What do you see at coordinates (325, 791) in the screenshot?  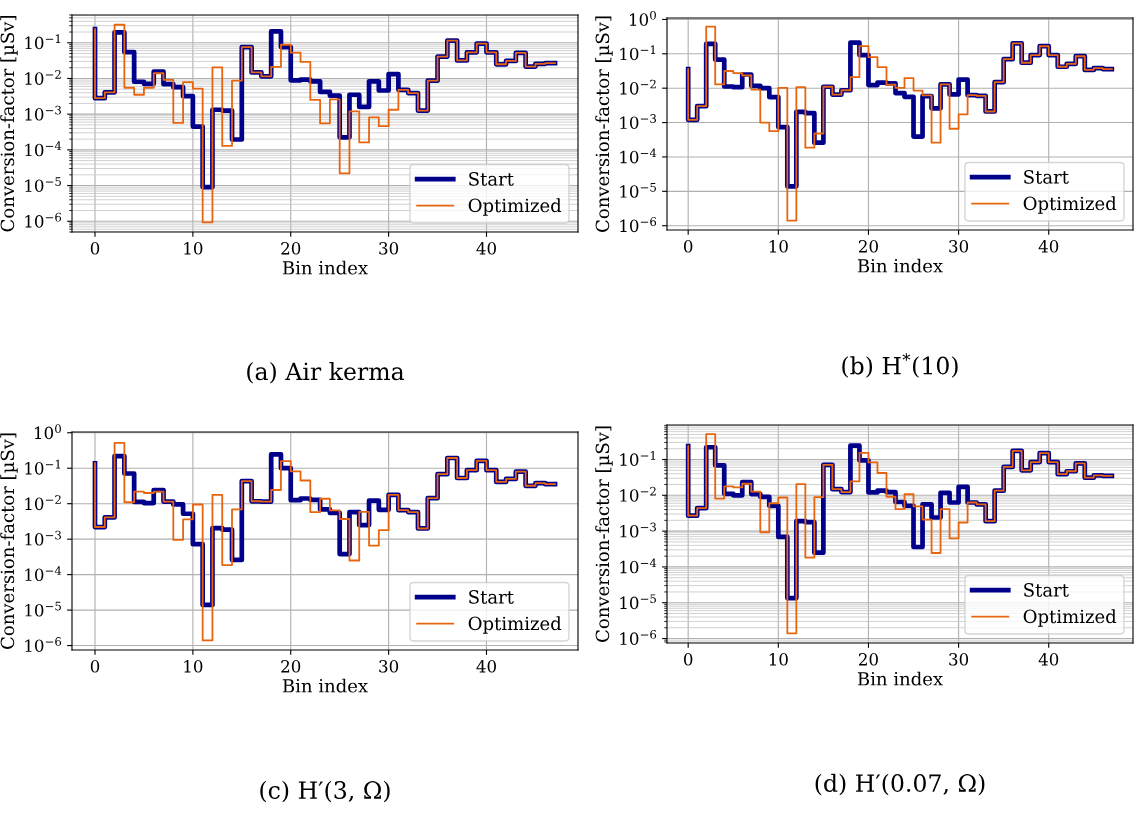 I see `text: (c) H′(3, Ω)` at bounding box center [325, 791].